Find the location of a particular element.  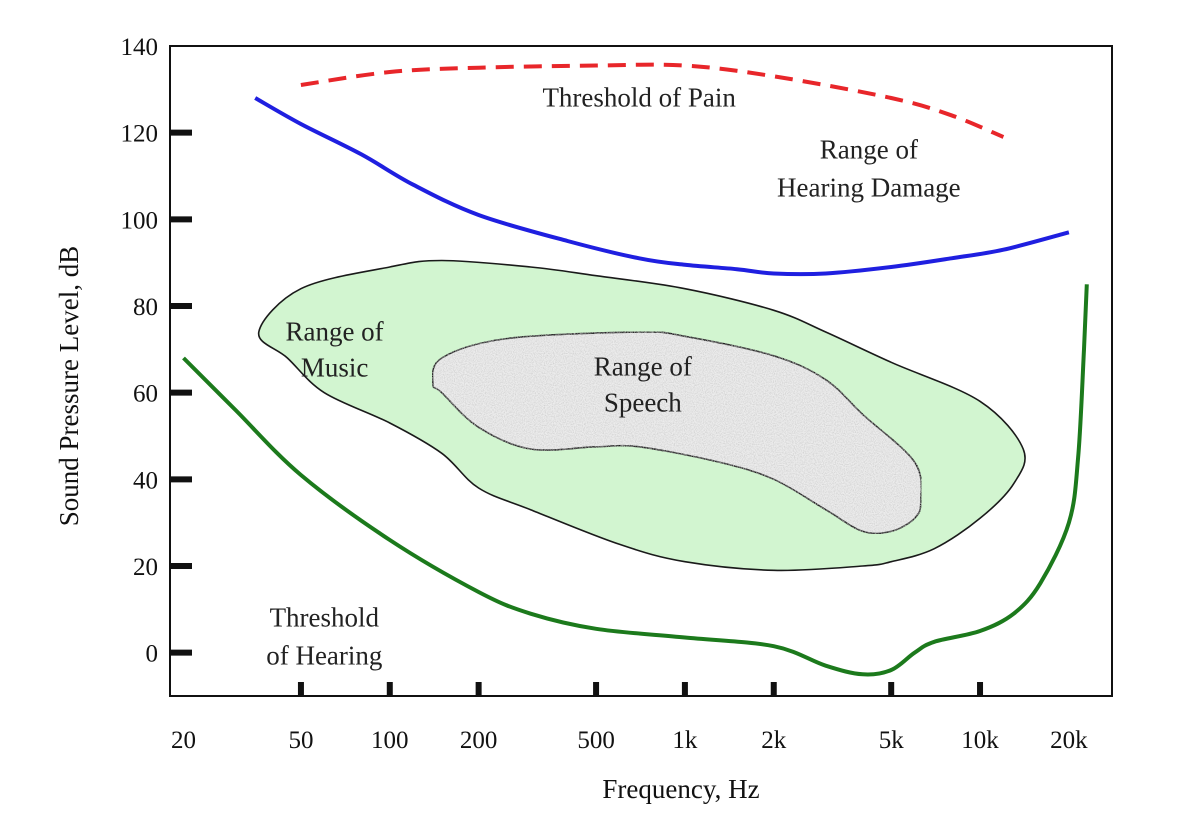

y-tick-label: 0 is located at coordinates (152, 654).